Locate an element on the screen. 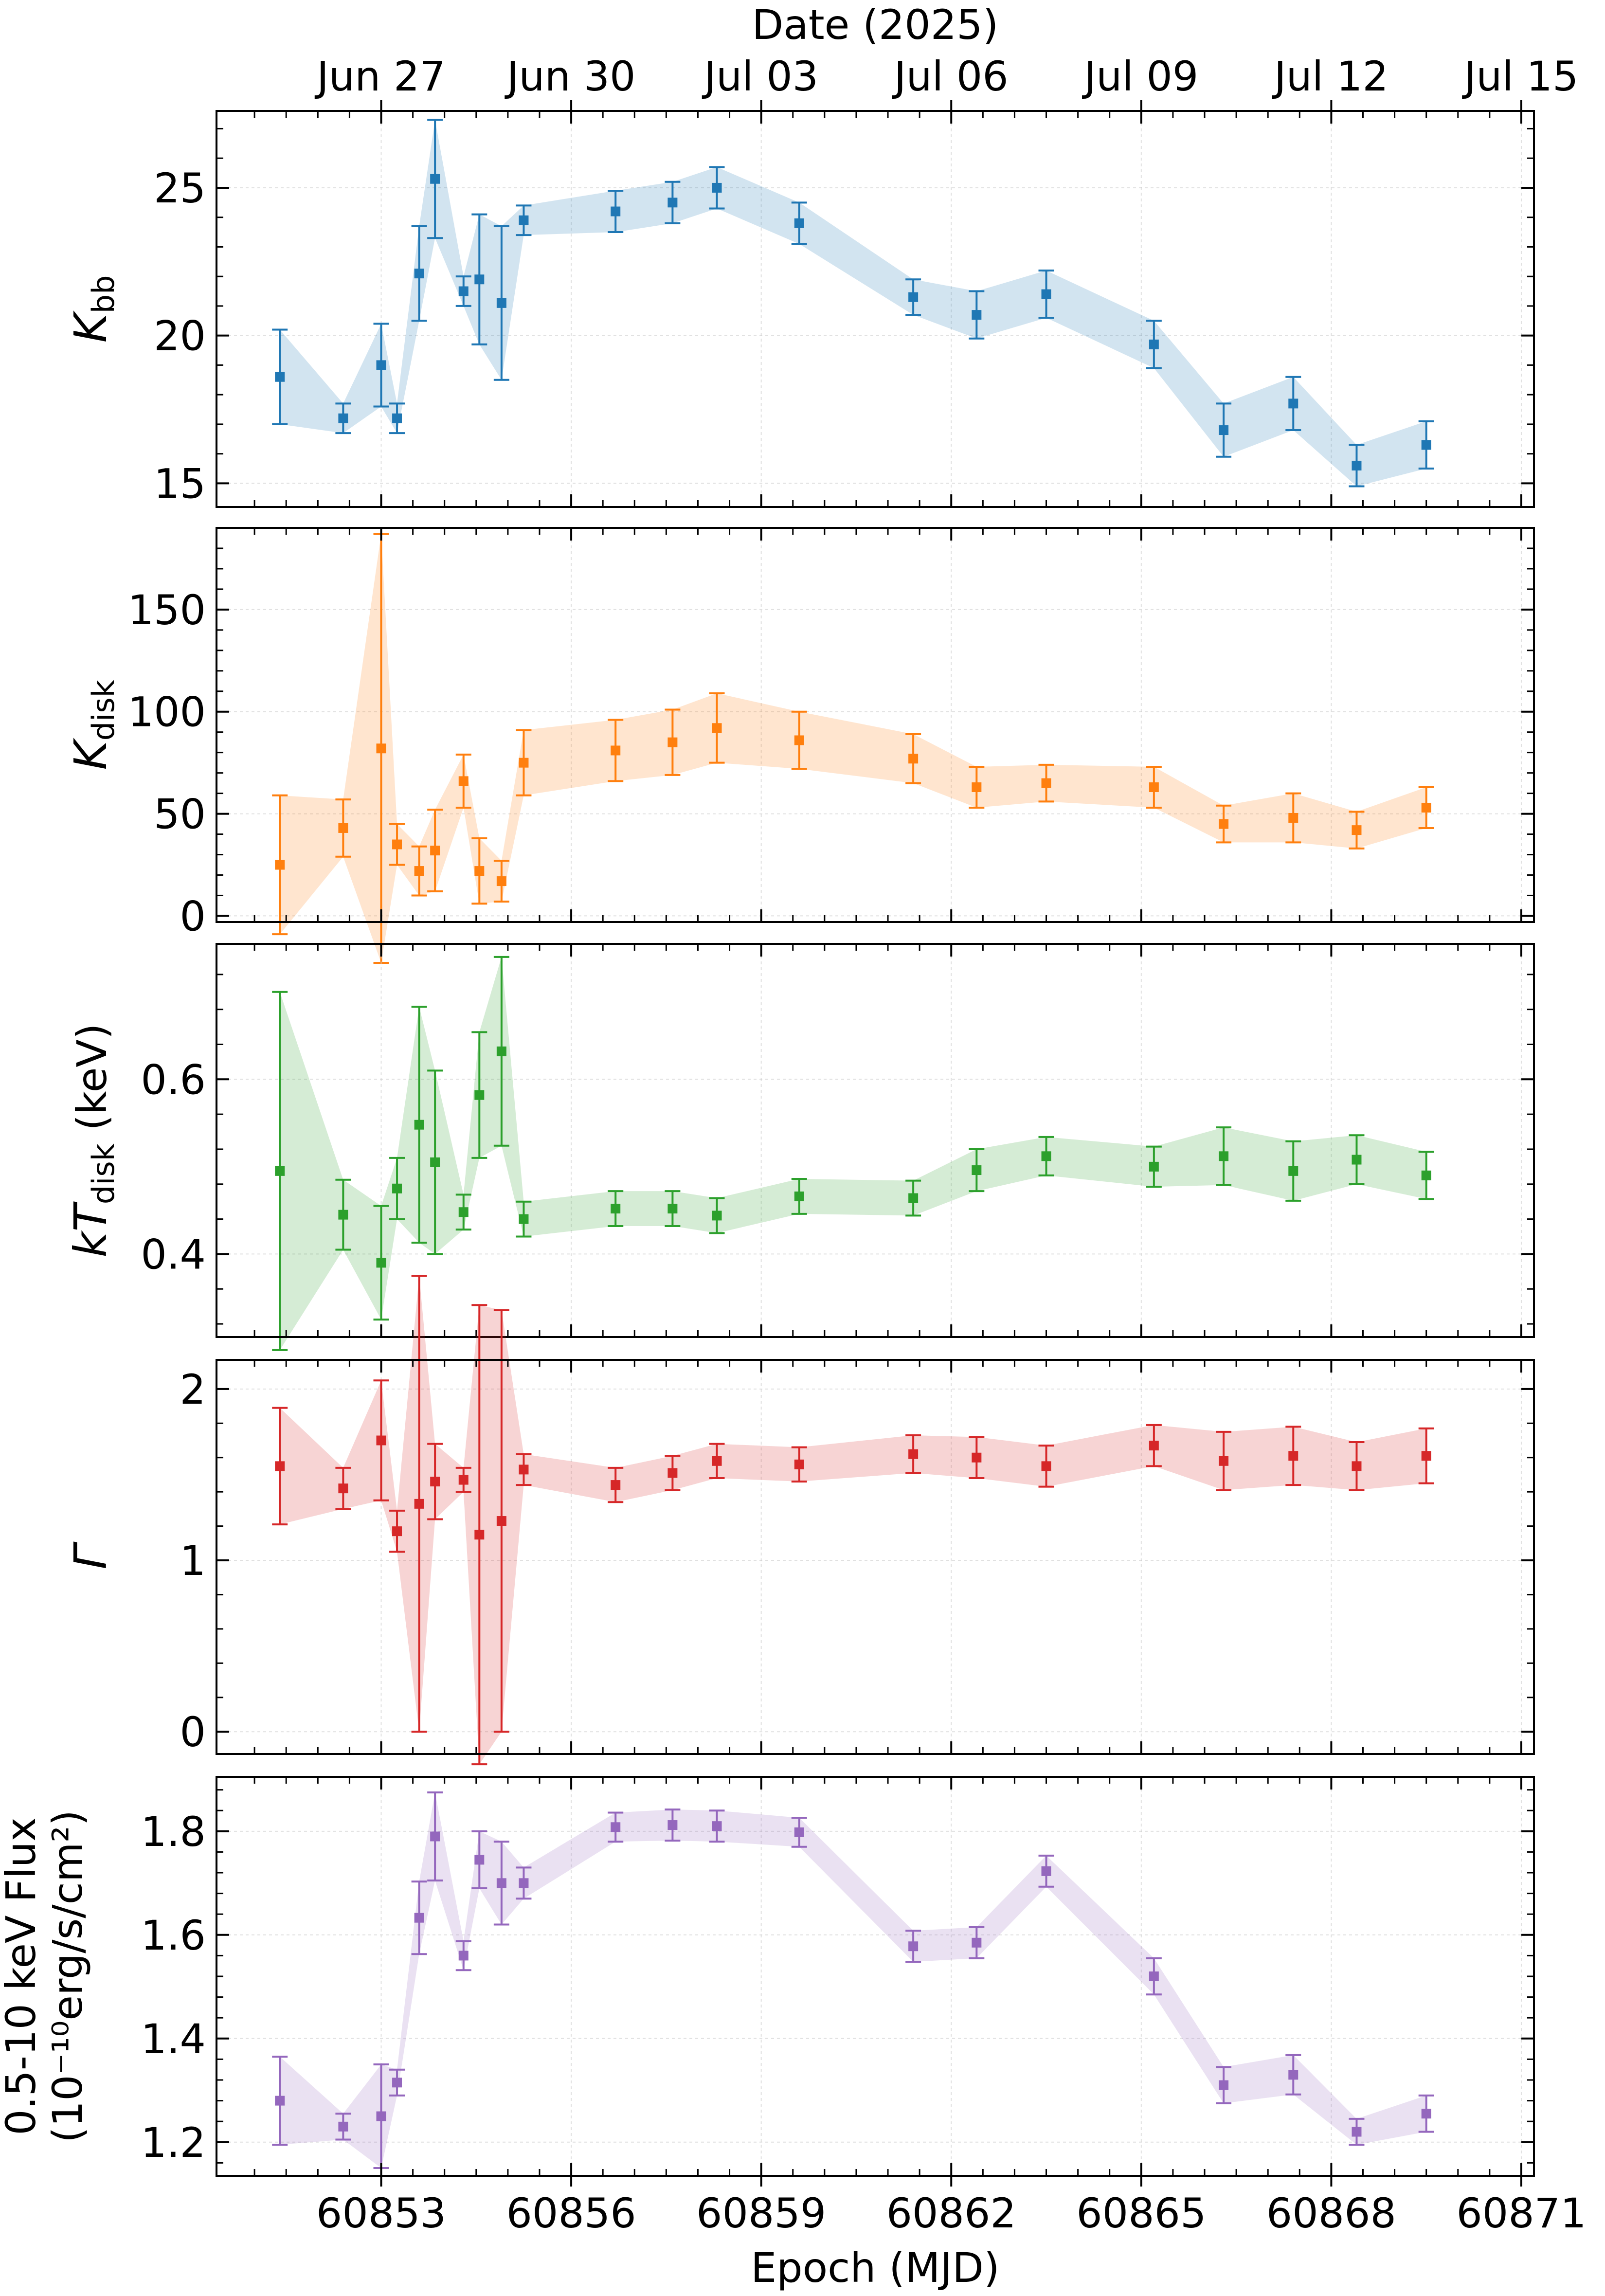  x-tick-label: 60856 is located at coordinates (571, 2213).